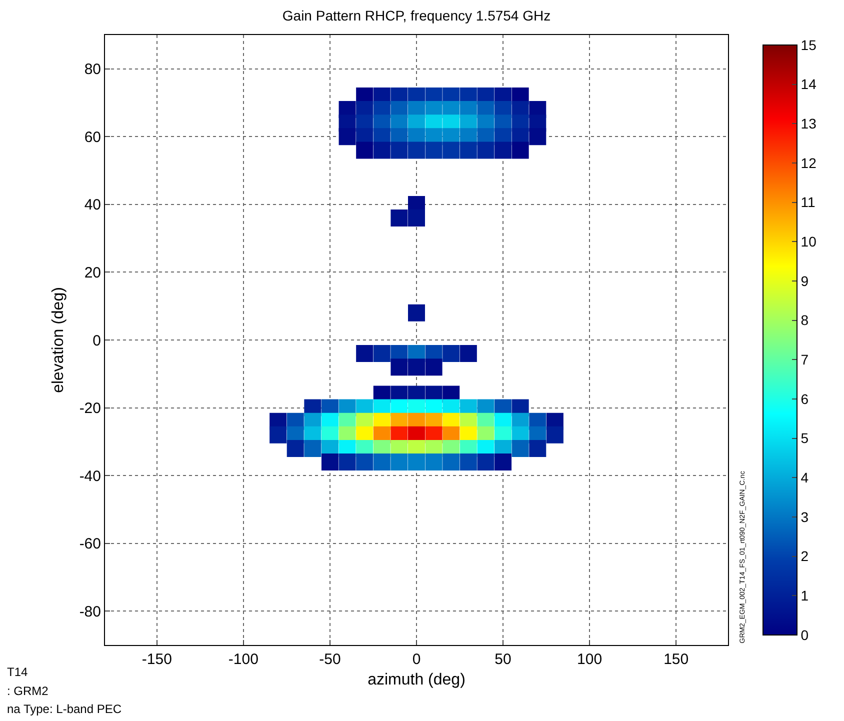 This screenshot has height=721, width=844. Describe the element at coordinates (804, 280) in the screenshot. I see `color-bar-label: 9` at that location.